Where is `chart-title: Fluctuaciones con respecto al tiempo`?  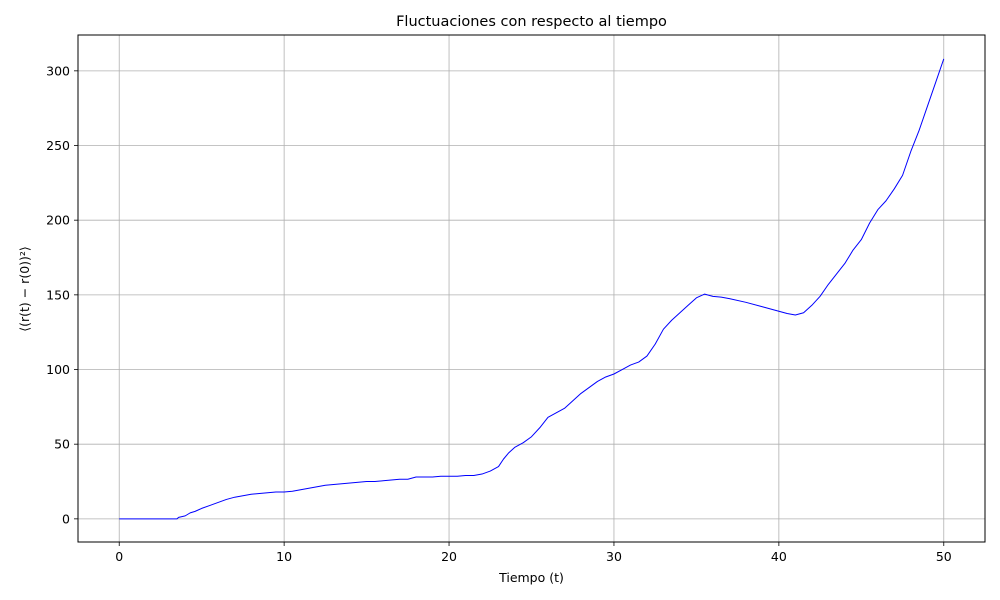 chart-title: Fluctuaciones con respecto al tiempo is located at coordinates (531, 22).